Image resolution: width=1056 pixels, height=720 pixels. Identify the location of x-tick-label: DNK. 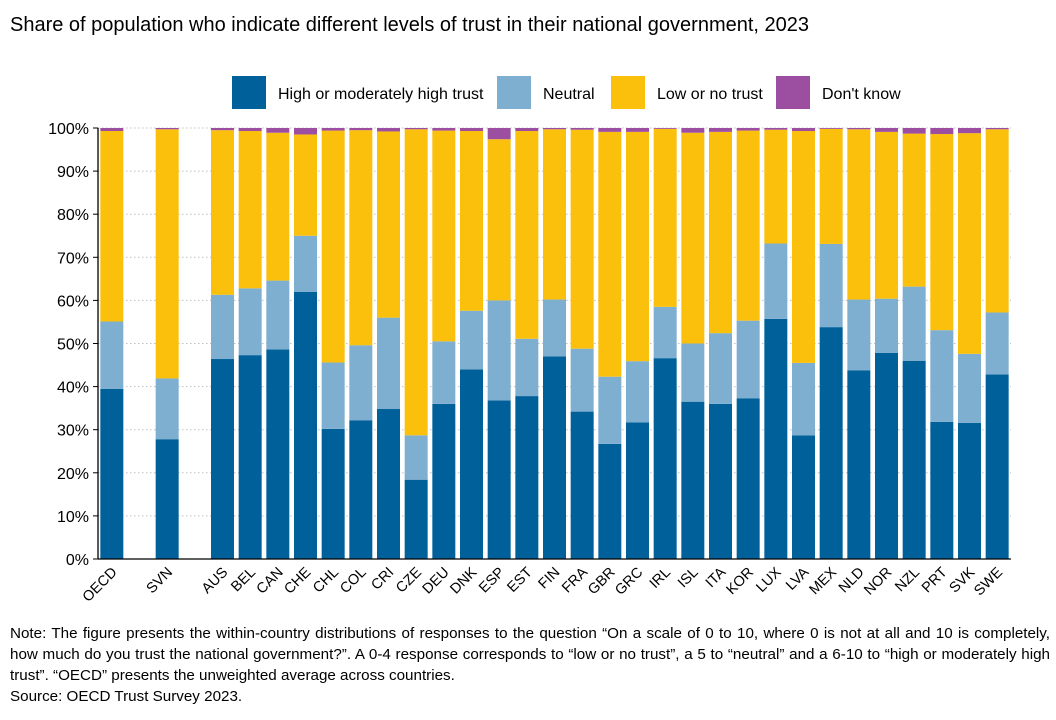
(463, 580).